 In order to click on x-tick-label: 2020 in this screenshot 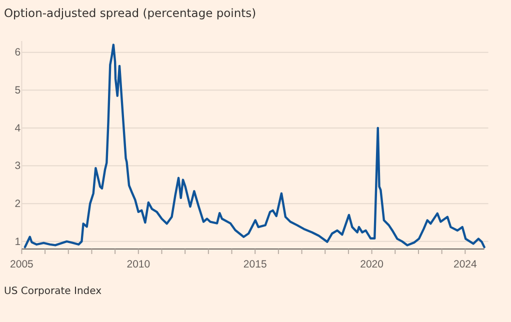, I will do `click(372, 264)`.